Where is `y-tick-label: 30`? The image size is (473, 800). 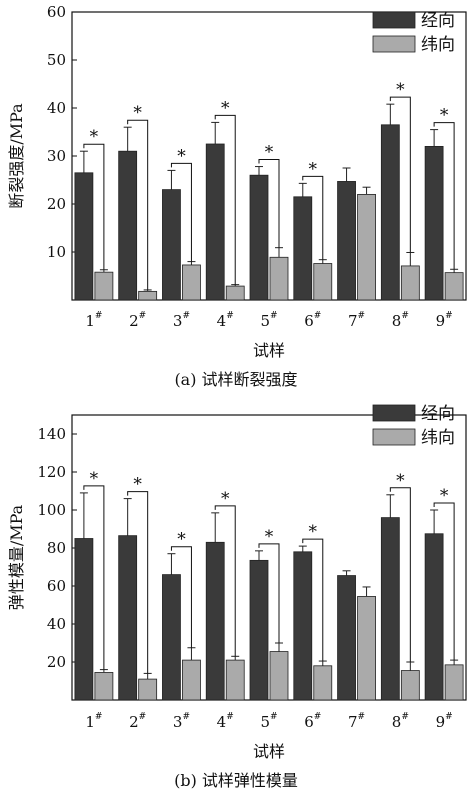 y-tick-label: 30 is located at coordinates (56, 156).